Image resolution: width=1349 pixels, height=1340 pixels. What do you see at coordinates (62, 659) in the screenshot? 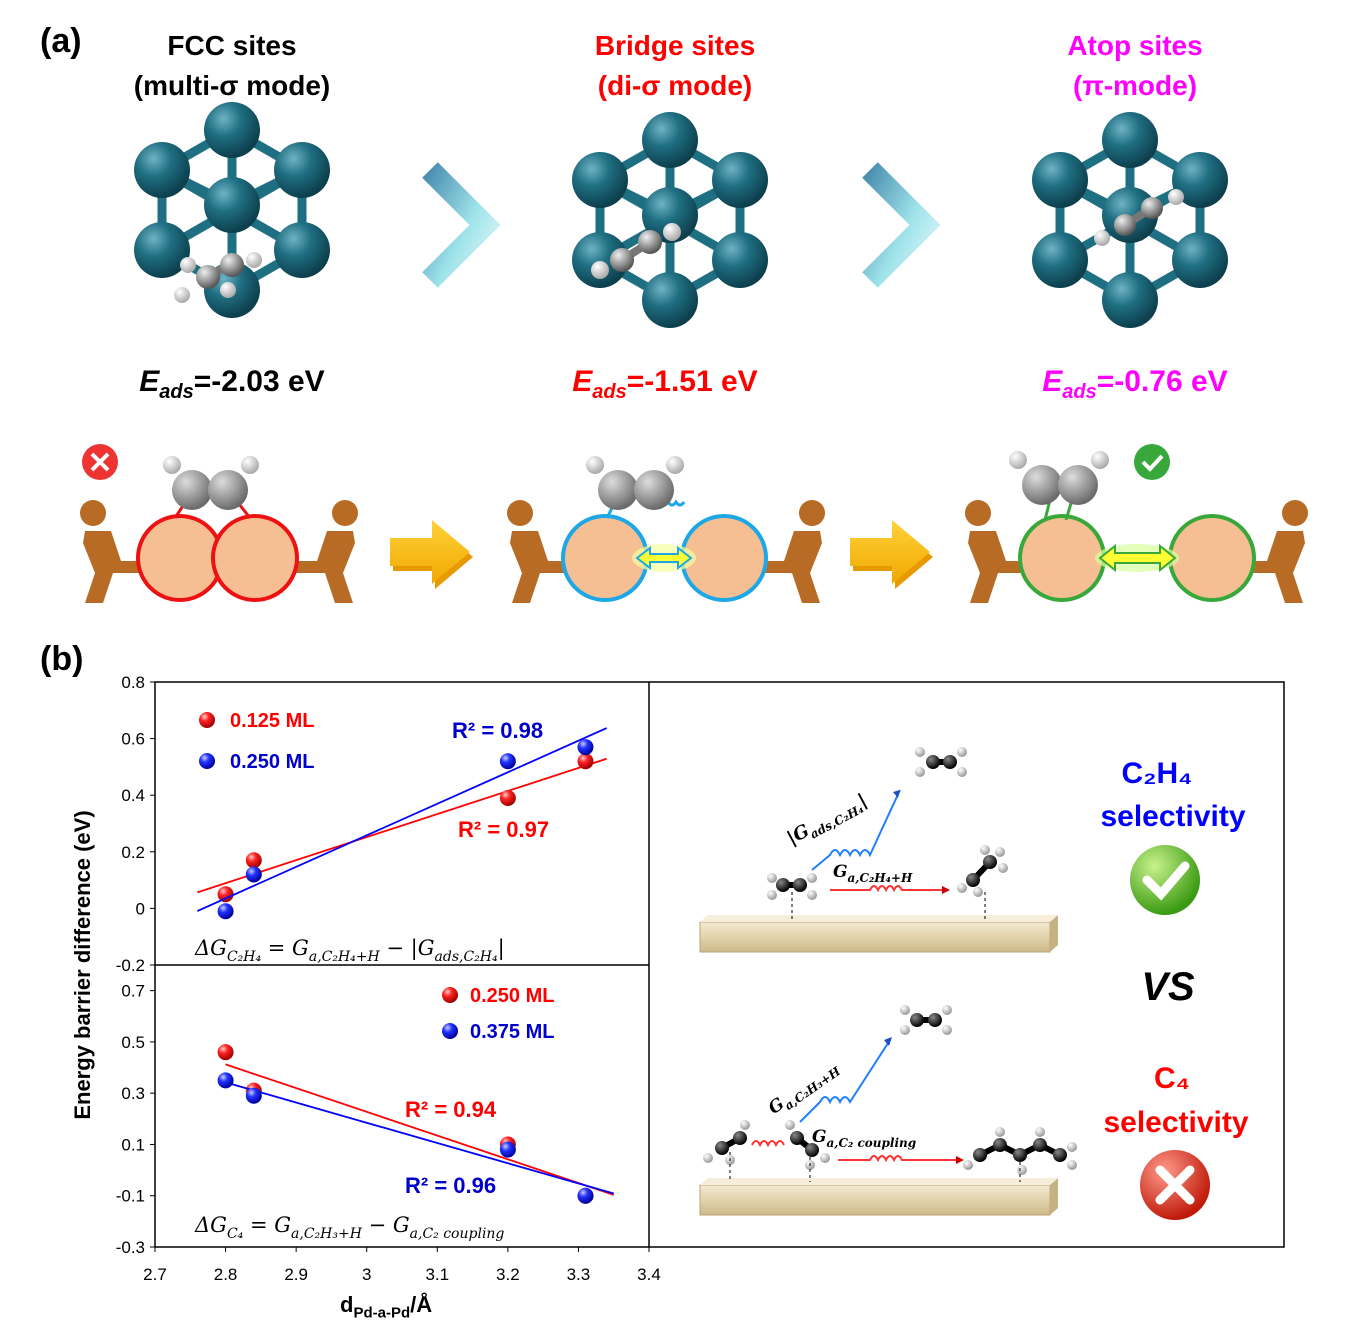
I see `panel-b-label: (b)` at bounding box center [62, 659].